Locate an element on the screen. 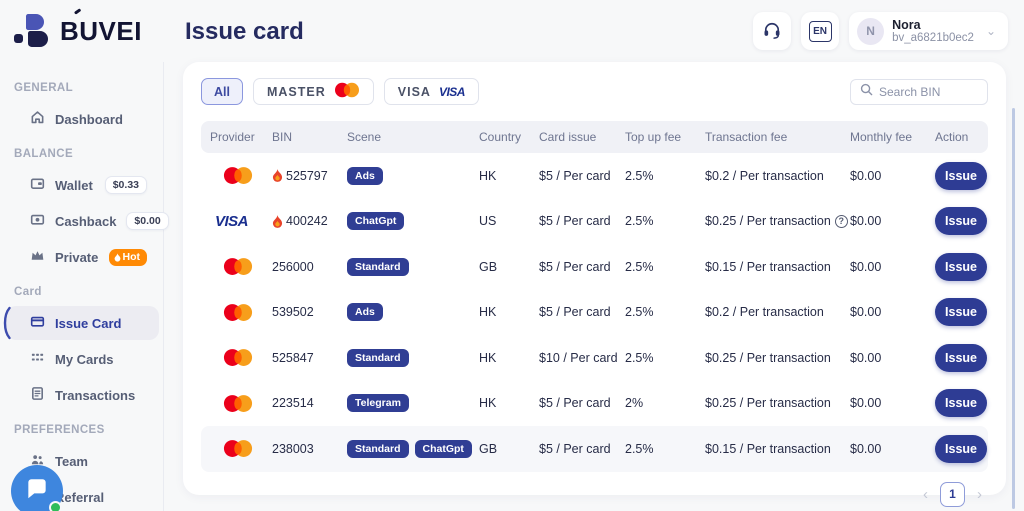  transactions-icon is located at coordinates (37, 395).